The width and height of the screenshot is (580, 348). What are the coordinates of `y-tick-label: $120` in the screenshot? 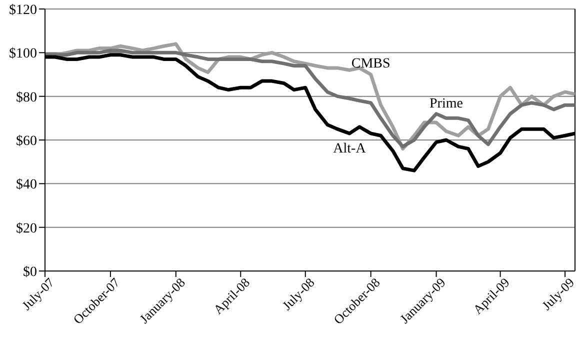 It's located at (23, 10).